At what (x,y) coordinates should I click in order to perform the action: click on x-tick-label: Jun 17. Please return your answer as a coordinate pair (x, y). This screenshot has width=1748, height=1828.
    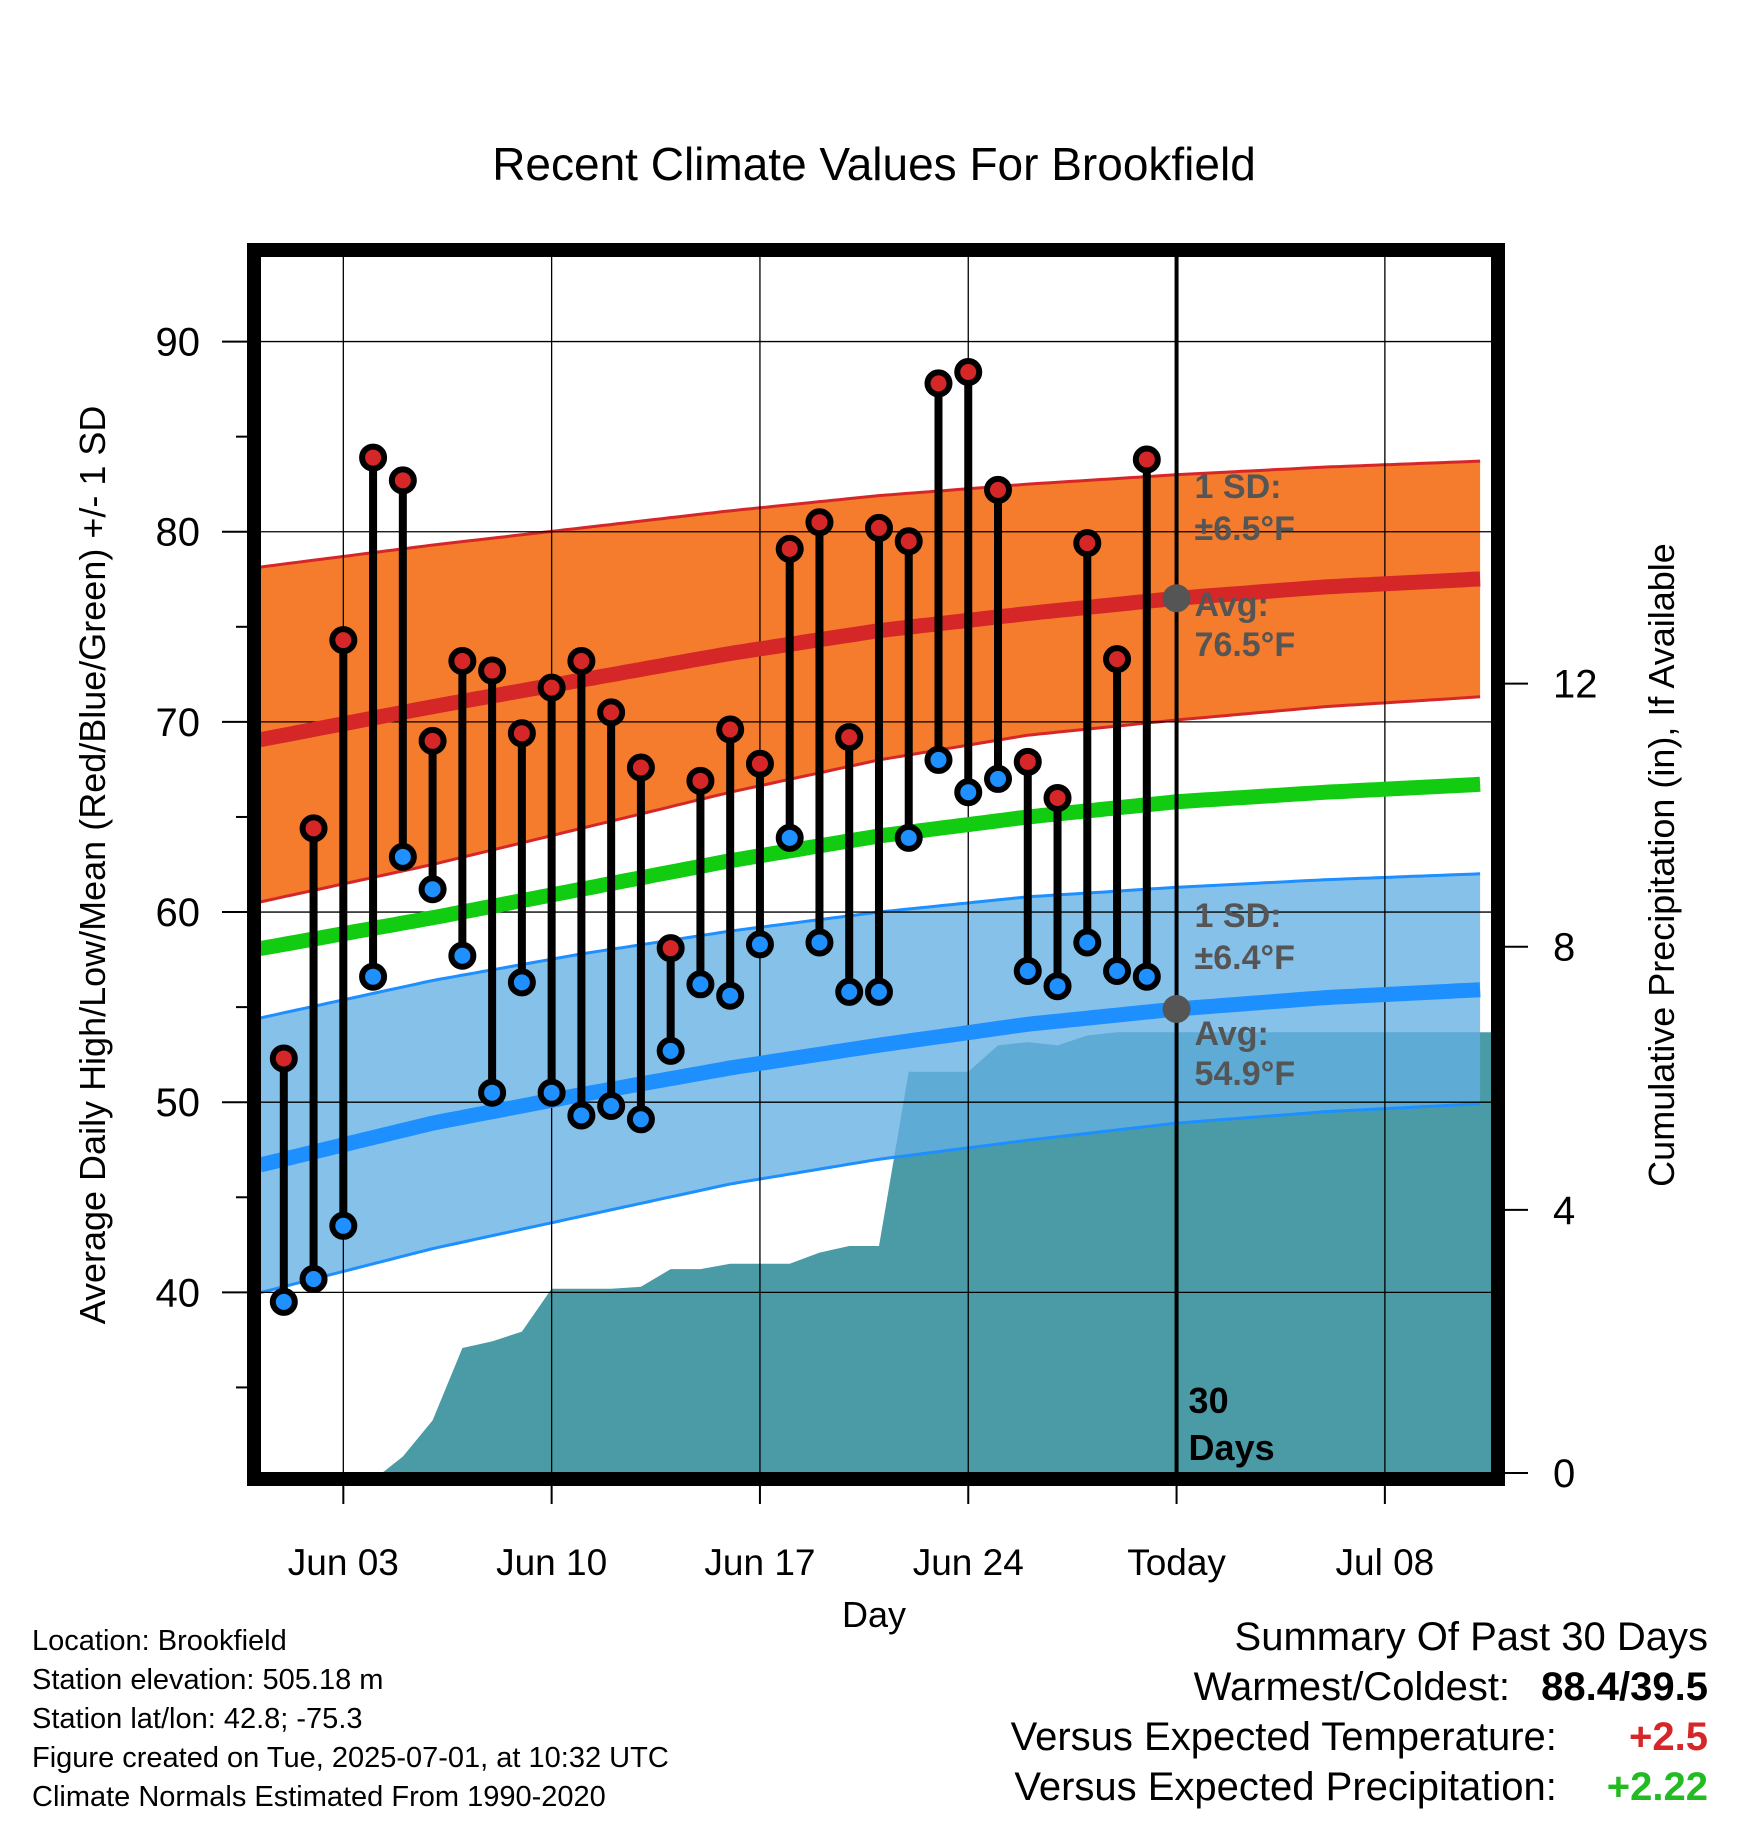
    Looking at the image, I should click on (759, 1562).